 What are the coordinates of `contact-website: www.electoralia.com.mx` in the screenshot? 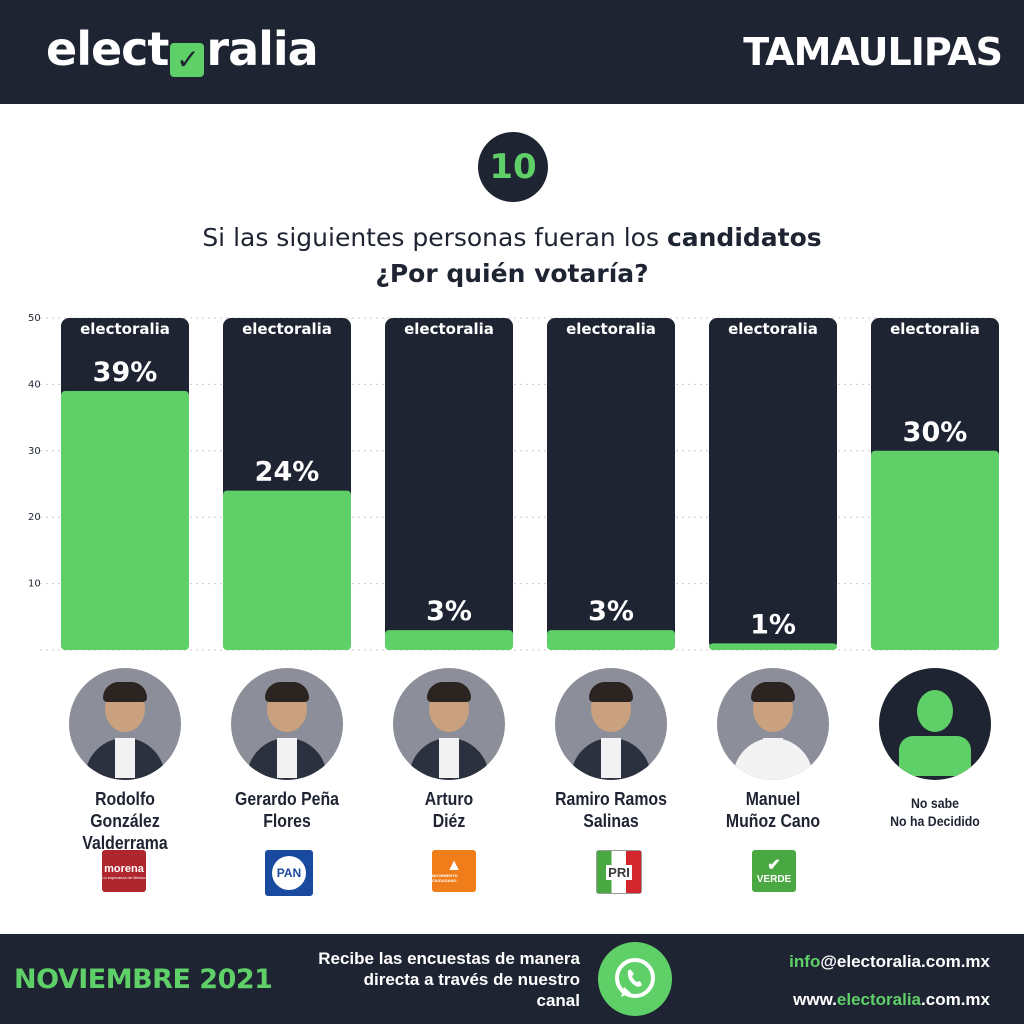 It's located at (891, 999).